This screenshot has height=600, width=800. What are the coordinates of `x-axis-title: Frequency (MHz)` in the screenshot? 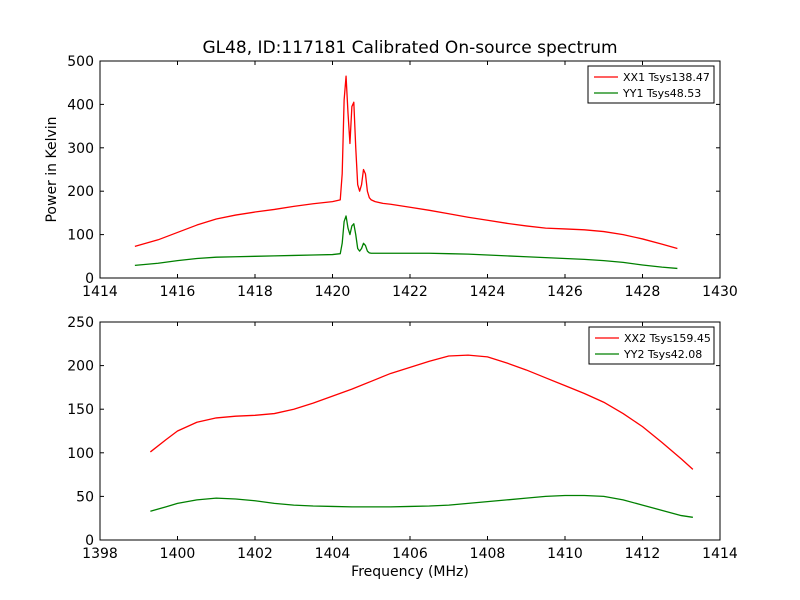 It's located at (410, 572).